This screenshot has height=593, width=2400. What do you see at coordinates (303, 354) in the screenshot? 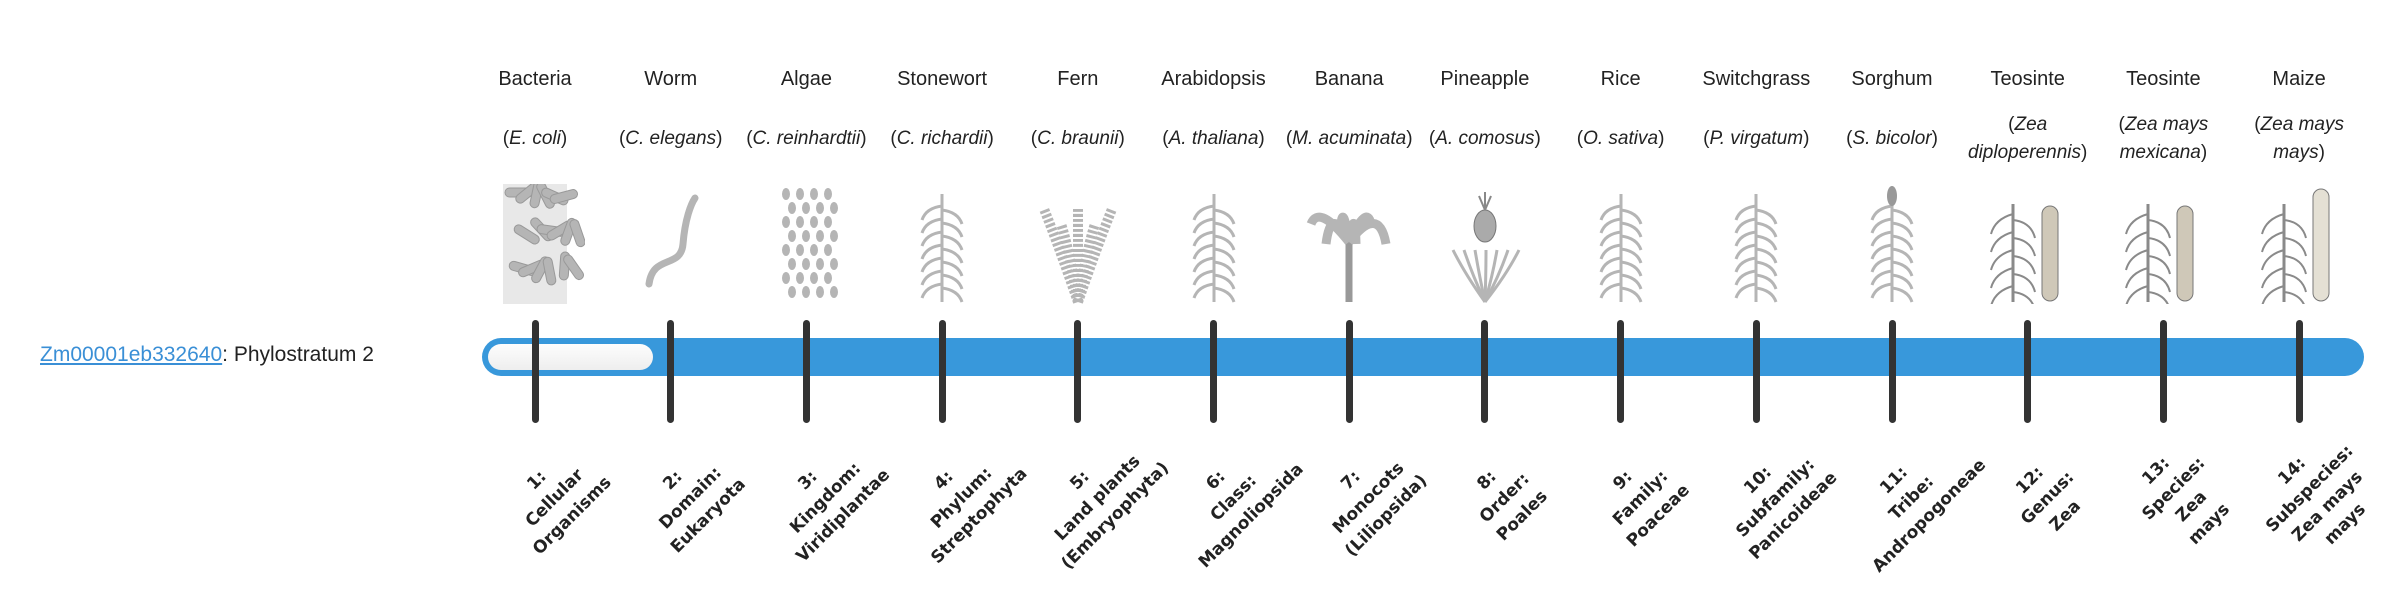
I see `phylostratum-text: Phylostratum 2` at bounding box center [303, 354].